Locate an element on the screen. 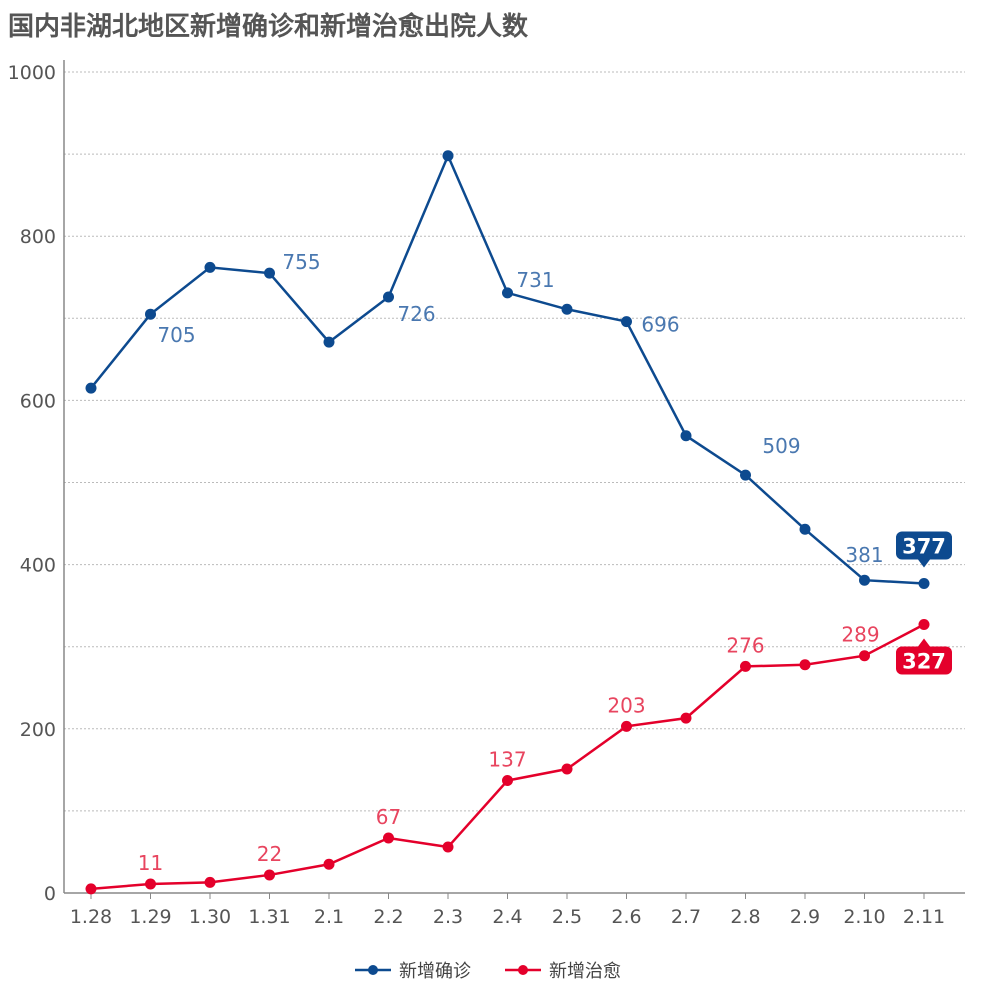 Image resolution: width=991 pixels, height=1000 pixels. data-label: 726 is located at coordinates (416, 314).